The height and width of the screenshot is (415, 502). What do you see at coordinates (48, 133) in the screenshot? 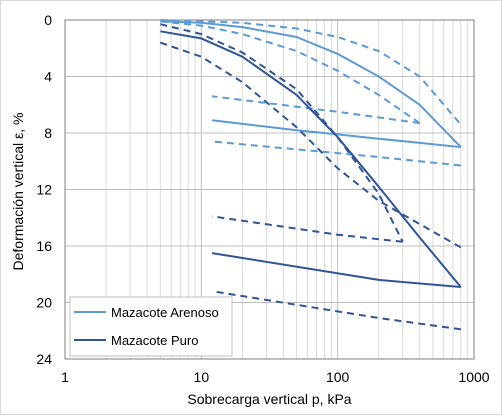
I see `y-tick-label: 8` at bounding box center [48, 133].